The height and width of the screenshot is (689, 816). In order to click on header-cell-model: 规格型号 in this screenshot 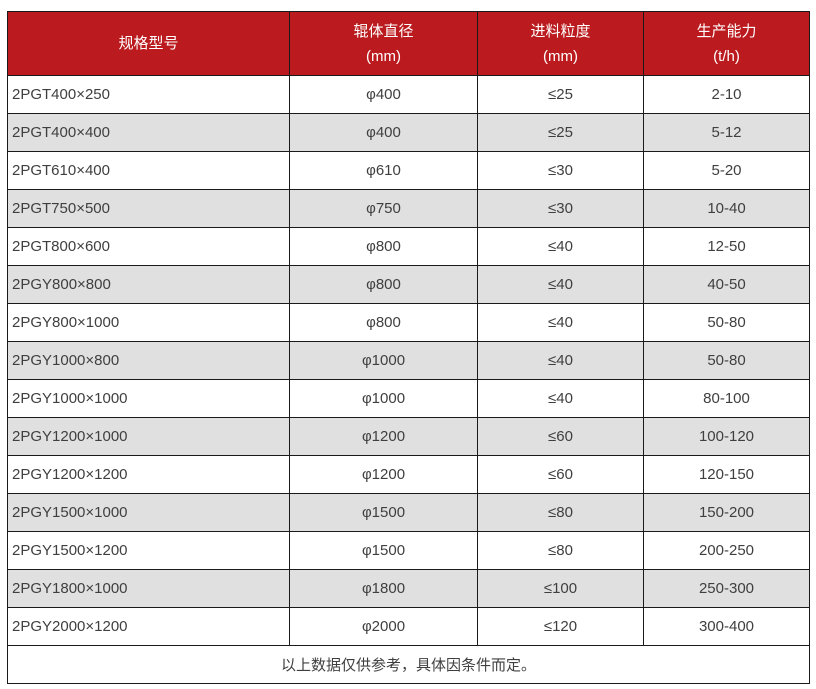, I will do `click(148, 43)`.